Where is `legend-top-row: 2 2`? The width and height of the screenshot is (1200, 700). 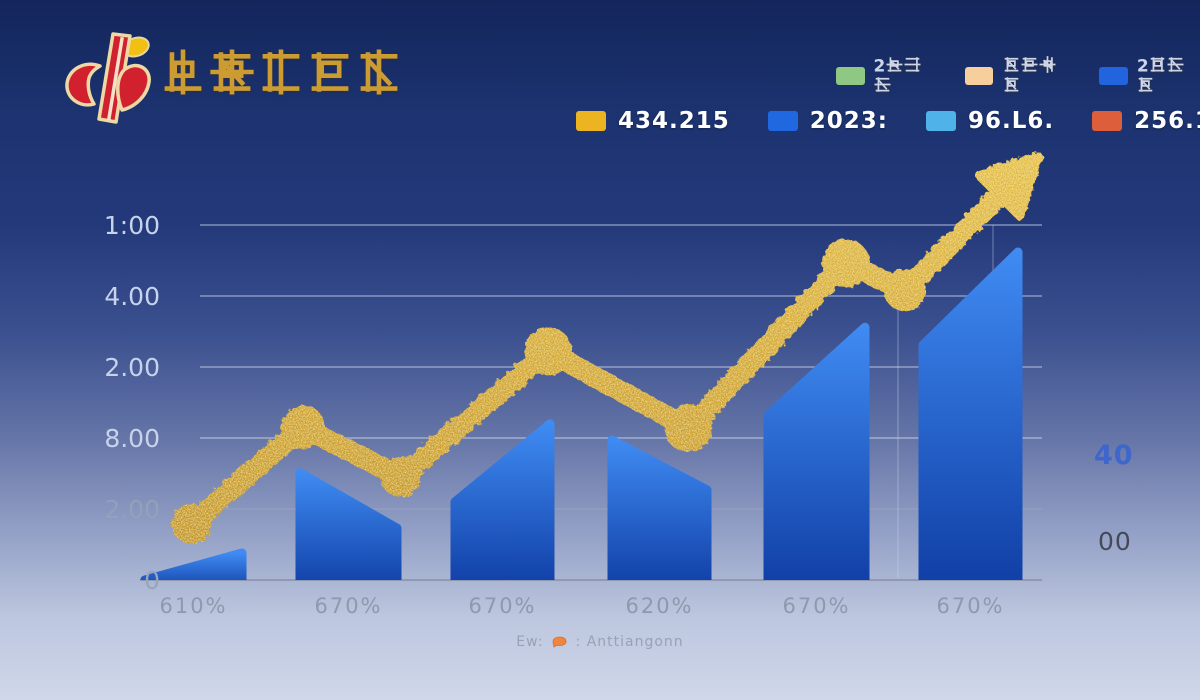
legend-top-row: 2 2 is located at coordinates (1018, 76).